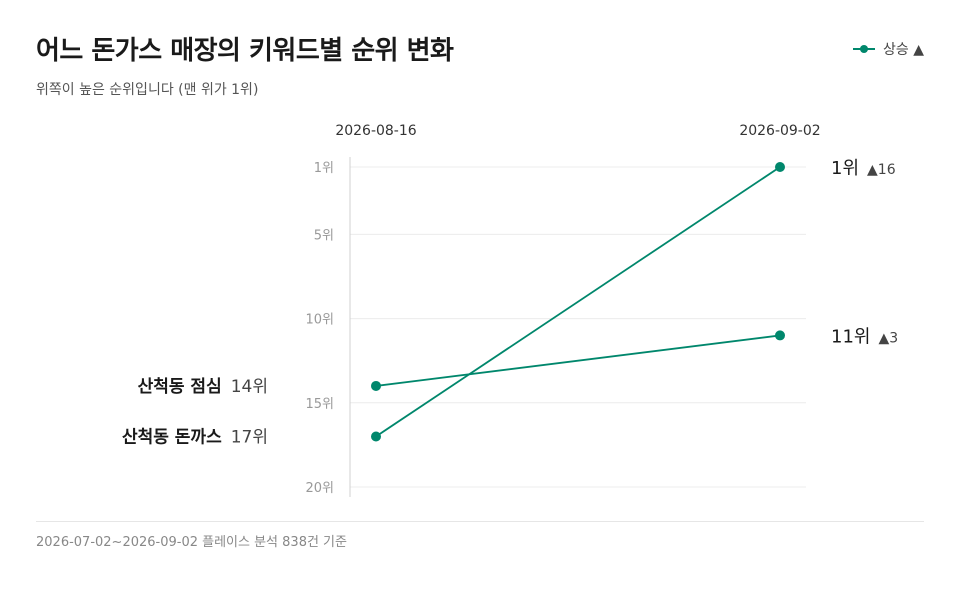 Image resolution: width=960 pixels, height=589 pixels. I want to click on x-date-label: 2026-09-02, so click(779, 131).